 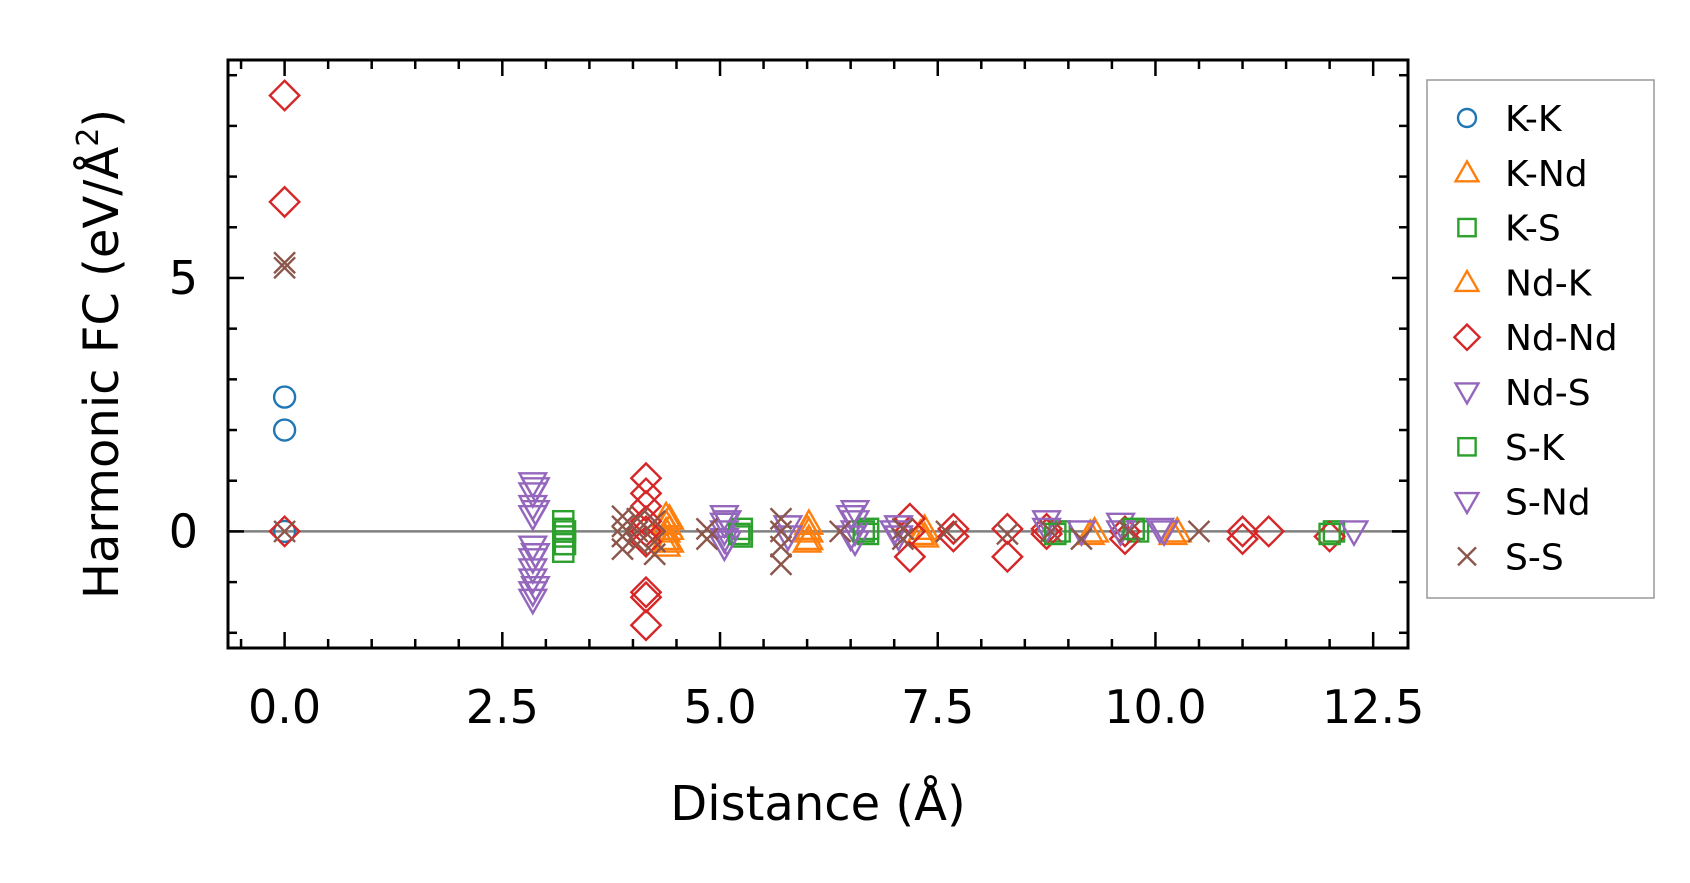 What do you see at coordinates (1155, 707) in the screenshot?
I see `x-tick-label: 10.0` at bounding box center [1155, 707].